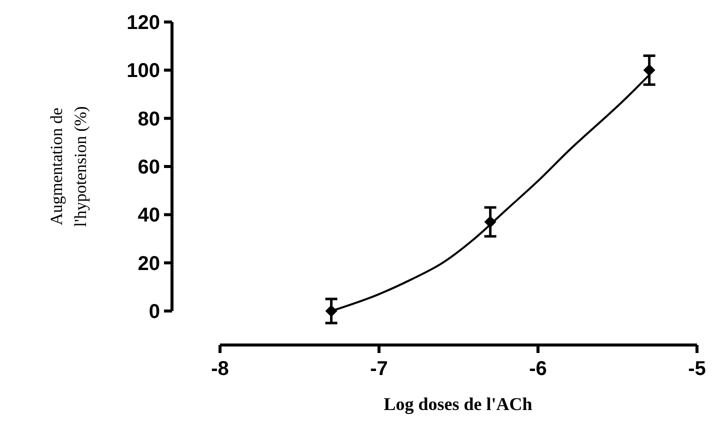  Describe the element at coordinates (149, 215) in the screenshot. I see `y-tick-label: 40` at that location.